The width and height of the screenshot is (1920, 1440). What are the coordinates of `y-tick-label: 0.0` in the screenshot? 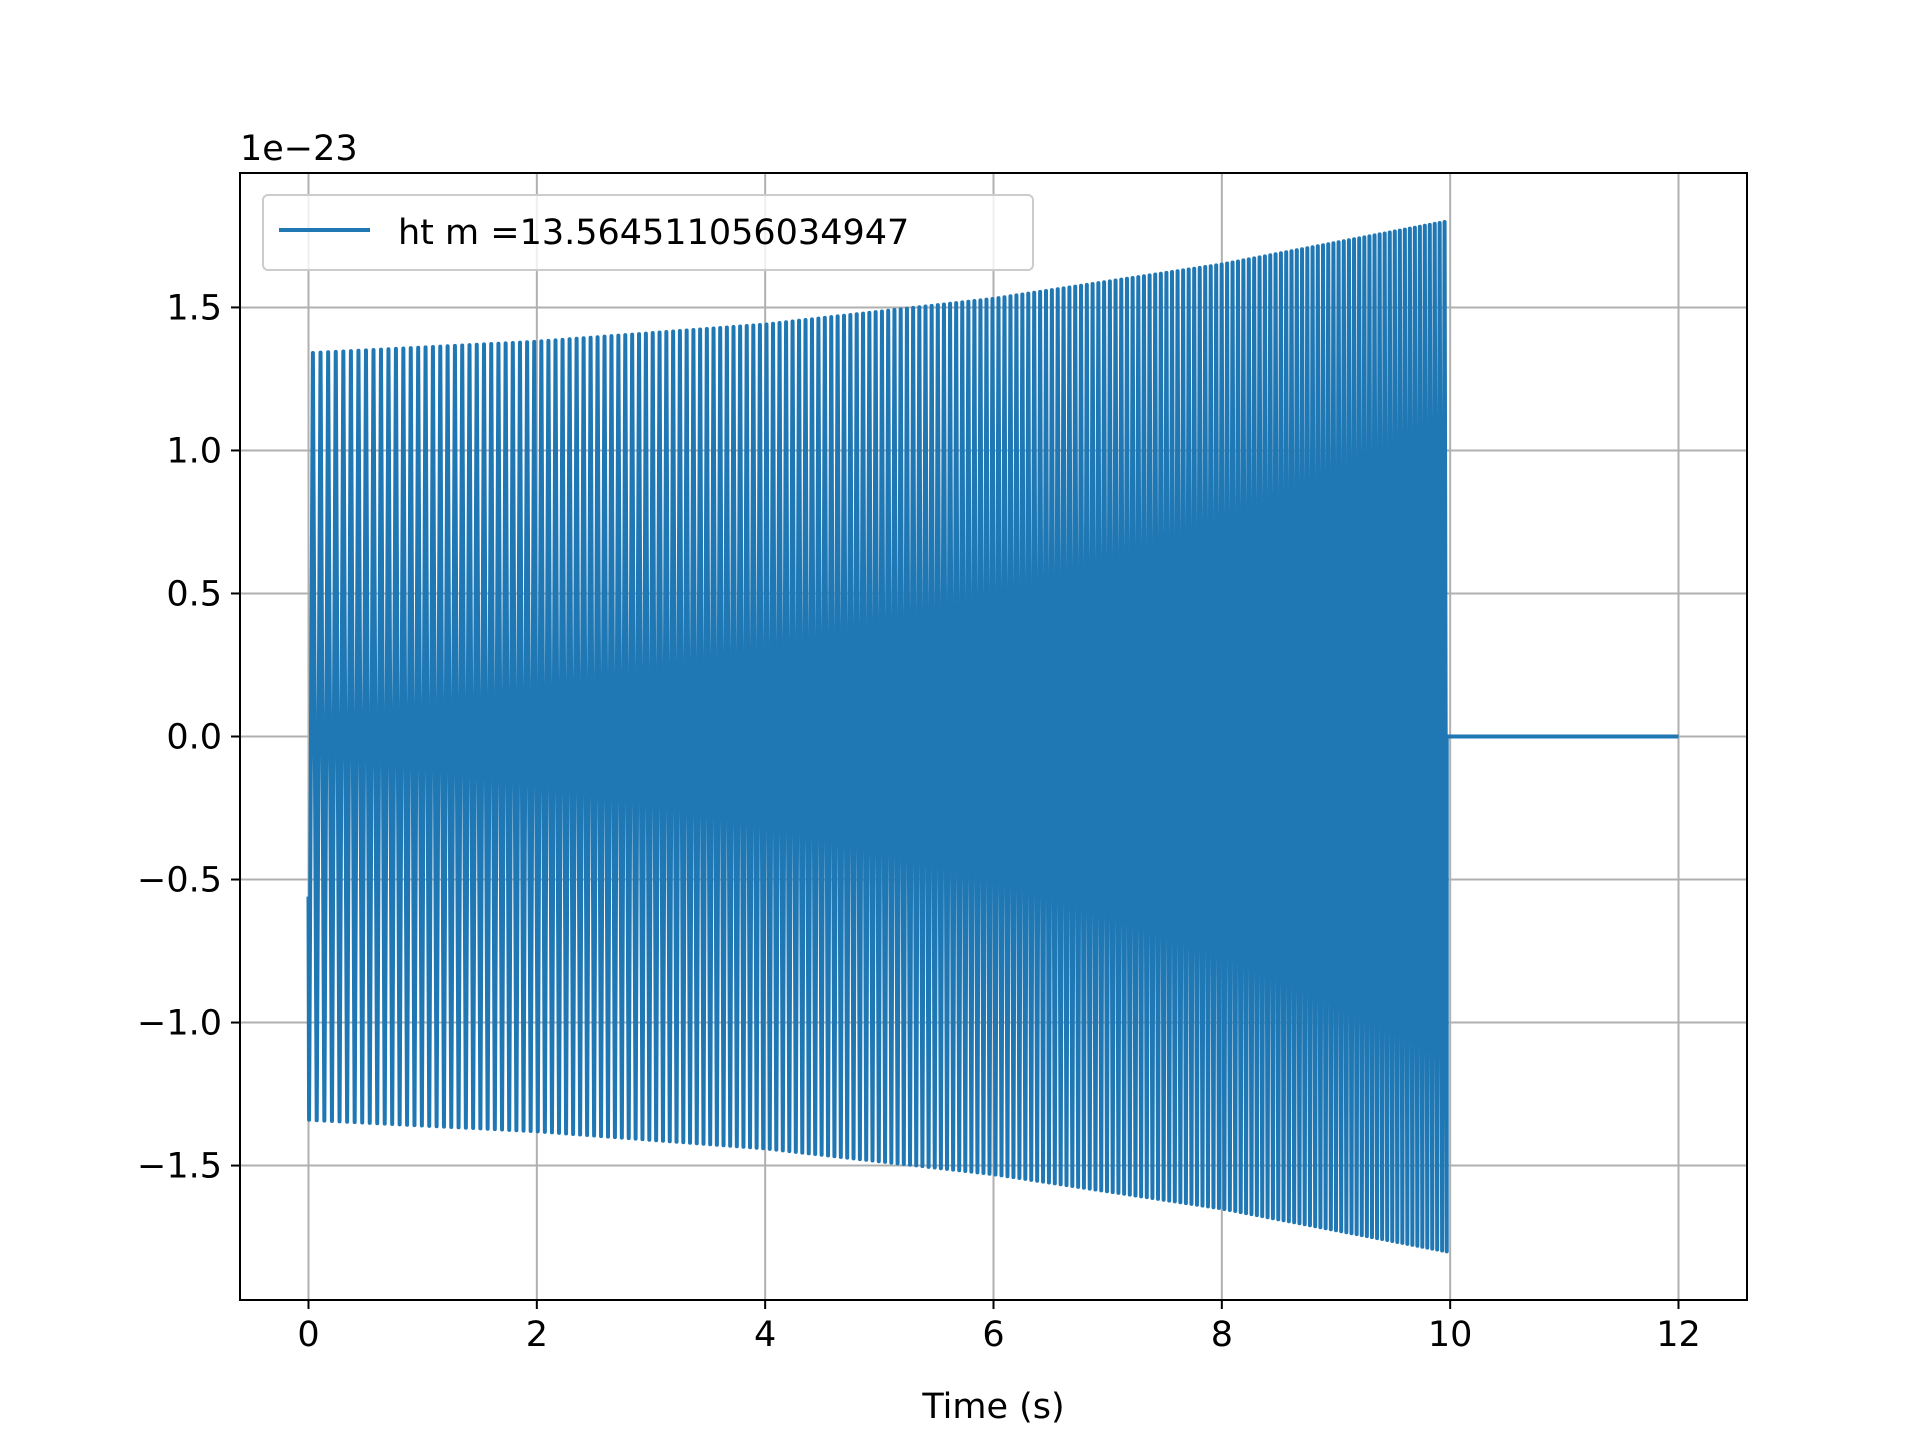 It's located at (194, 738).